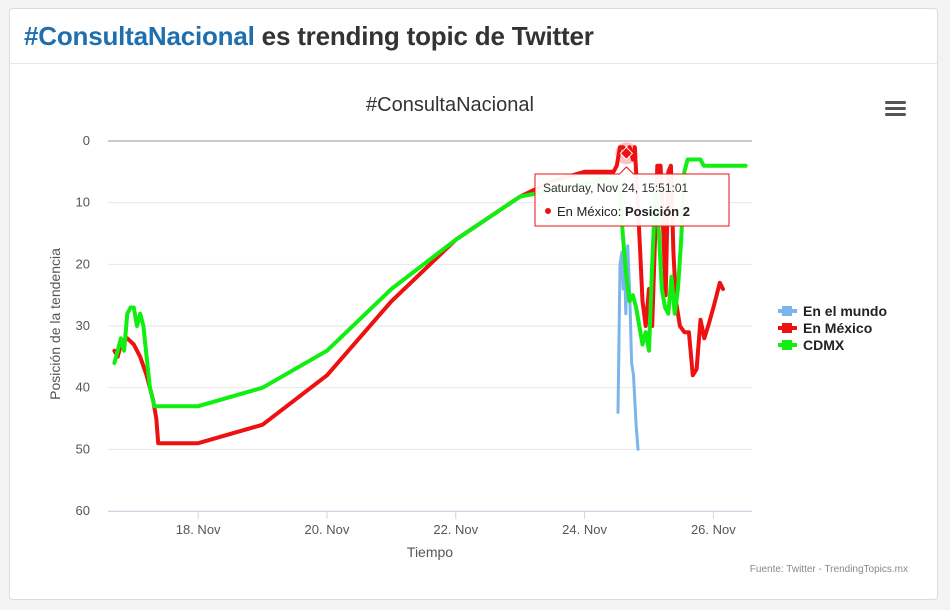 Image resolution: width=950 pixels, height=610 pixels. Describe the element at coordinates (450, 105) in the screenshot. I see `chart-title: #ConsultaNacional` at that location.